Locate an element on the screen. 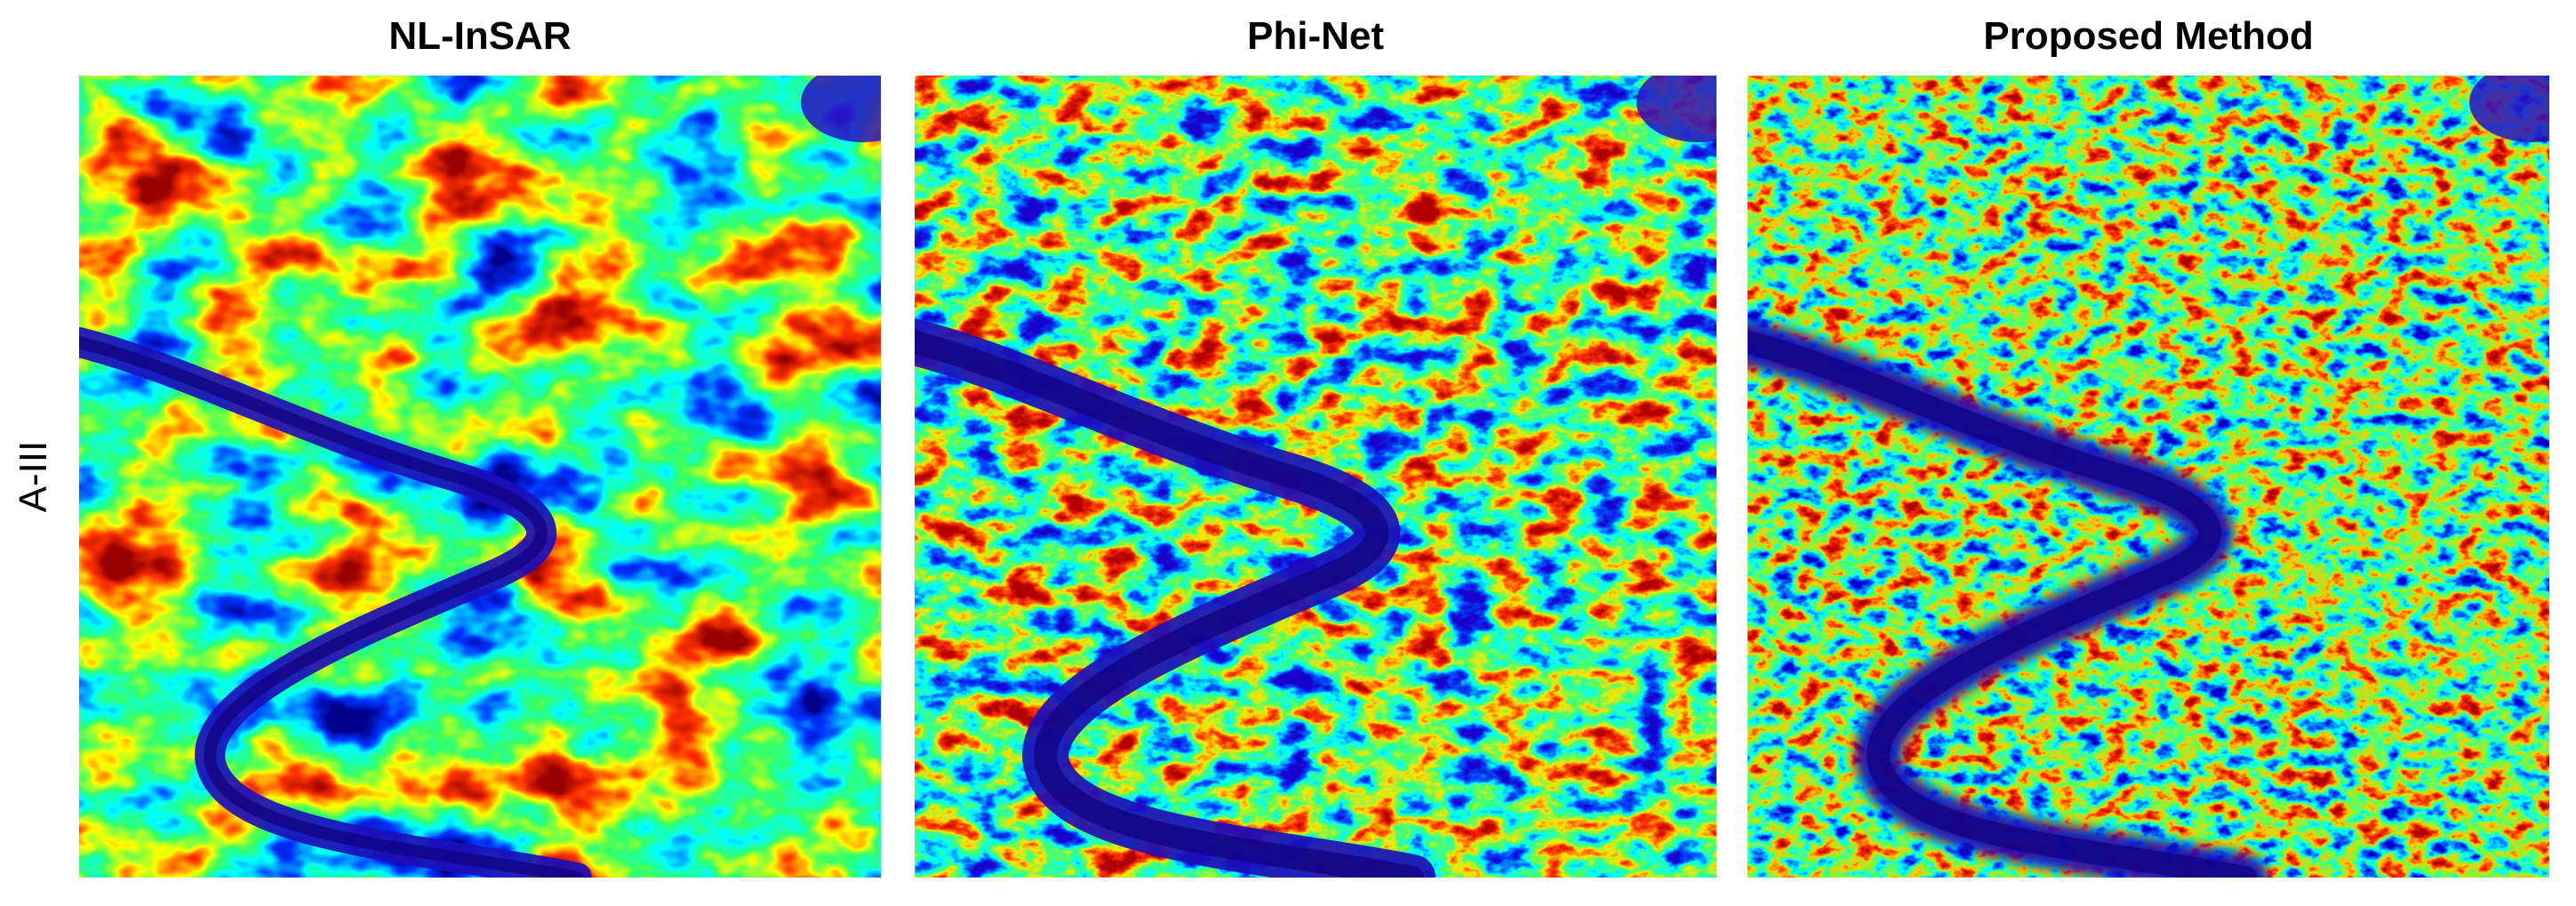 The image size is (2576, 906). row-label: A-III is located at coordinates (33, 477).